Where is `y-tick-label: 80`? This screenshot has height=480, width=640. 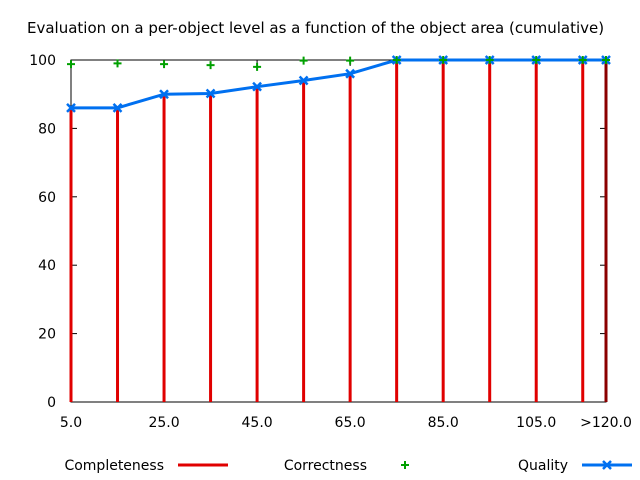 y-tick-label: 80 is located at coordinates (47, 129).